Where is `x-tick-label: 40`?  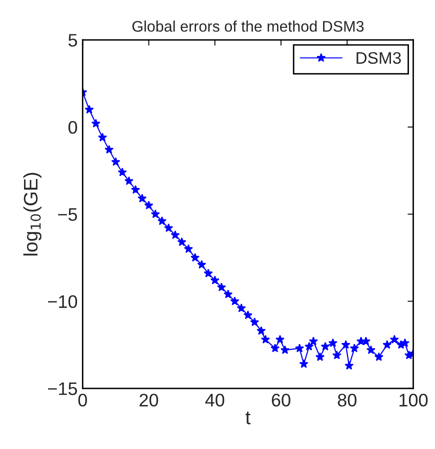
x-tick-label: 40 is located at coordinates (214, 400).